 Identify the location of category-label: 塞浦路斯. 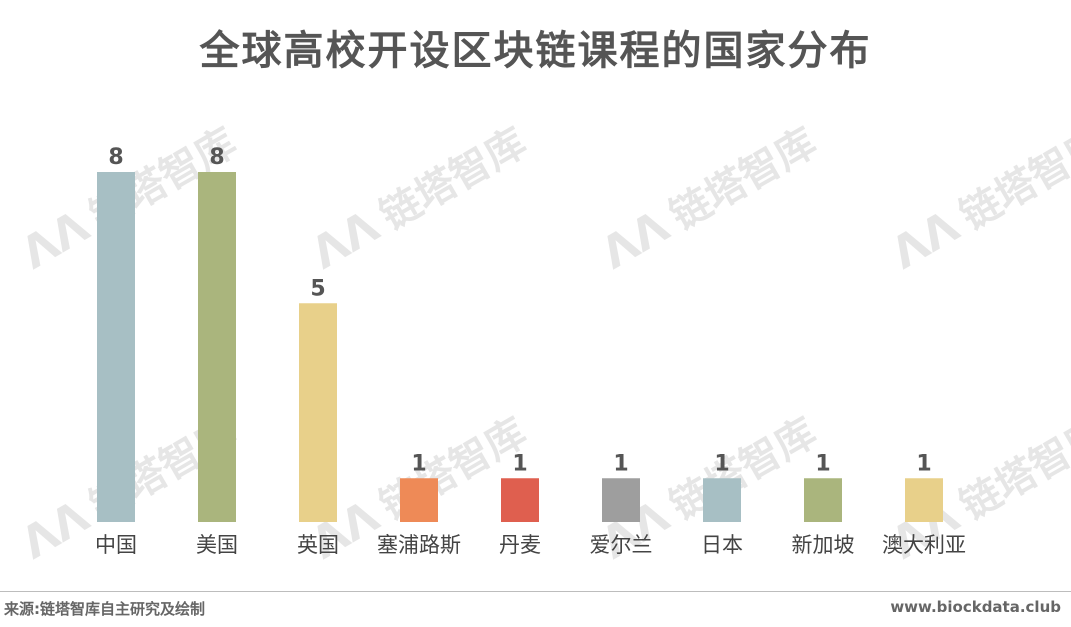
(419, 545).